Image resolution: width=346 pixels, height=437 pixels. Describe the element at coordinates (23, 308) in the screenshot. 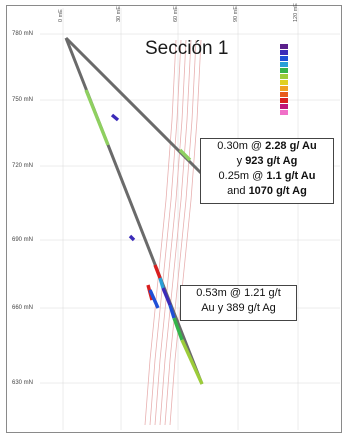

I see `y-label-660: 660 mN` at that location.